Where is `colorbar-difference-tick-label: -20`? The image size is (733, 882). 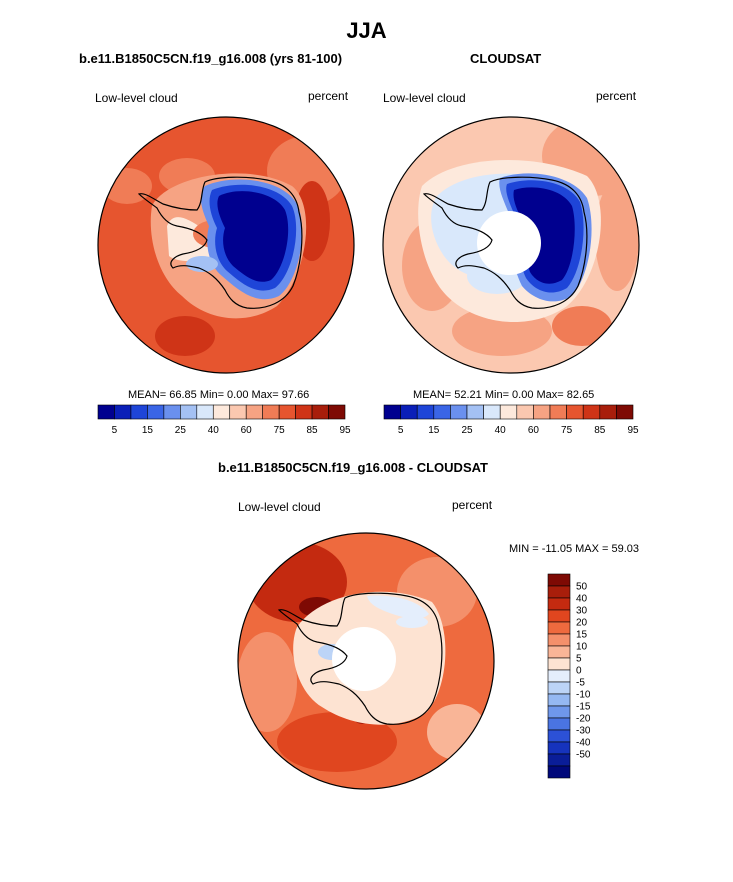 colorbar-difference-tick-label: -20 is located at coordinates (583, 719).